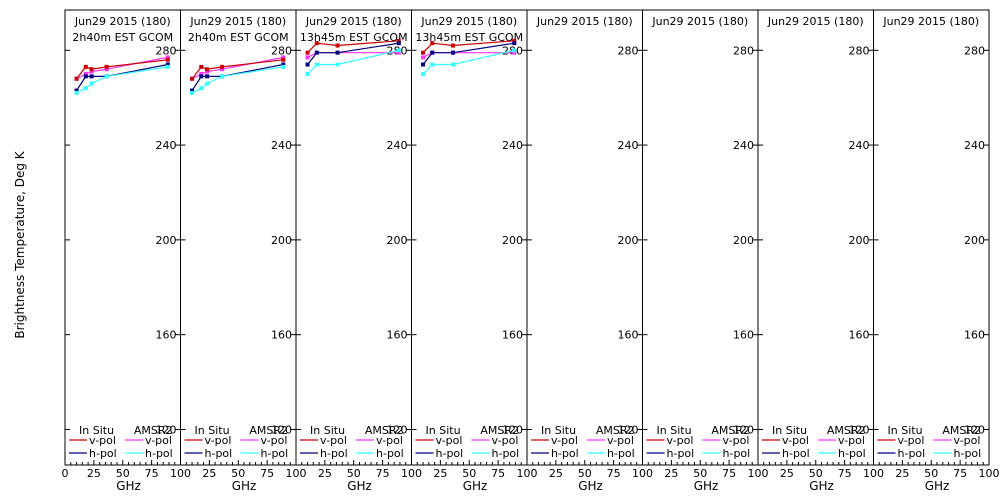 The image size is (1000, 500). What do you see at coordinates (333, 440) in the screenshot?
I see `legend-label-in-situ-v-pol: v-pol` at bounding box center [333, 440].